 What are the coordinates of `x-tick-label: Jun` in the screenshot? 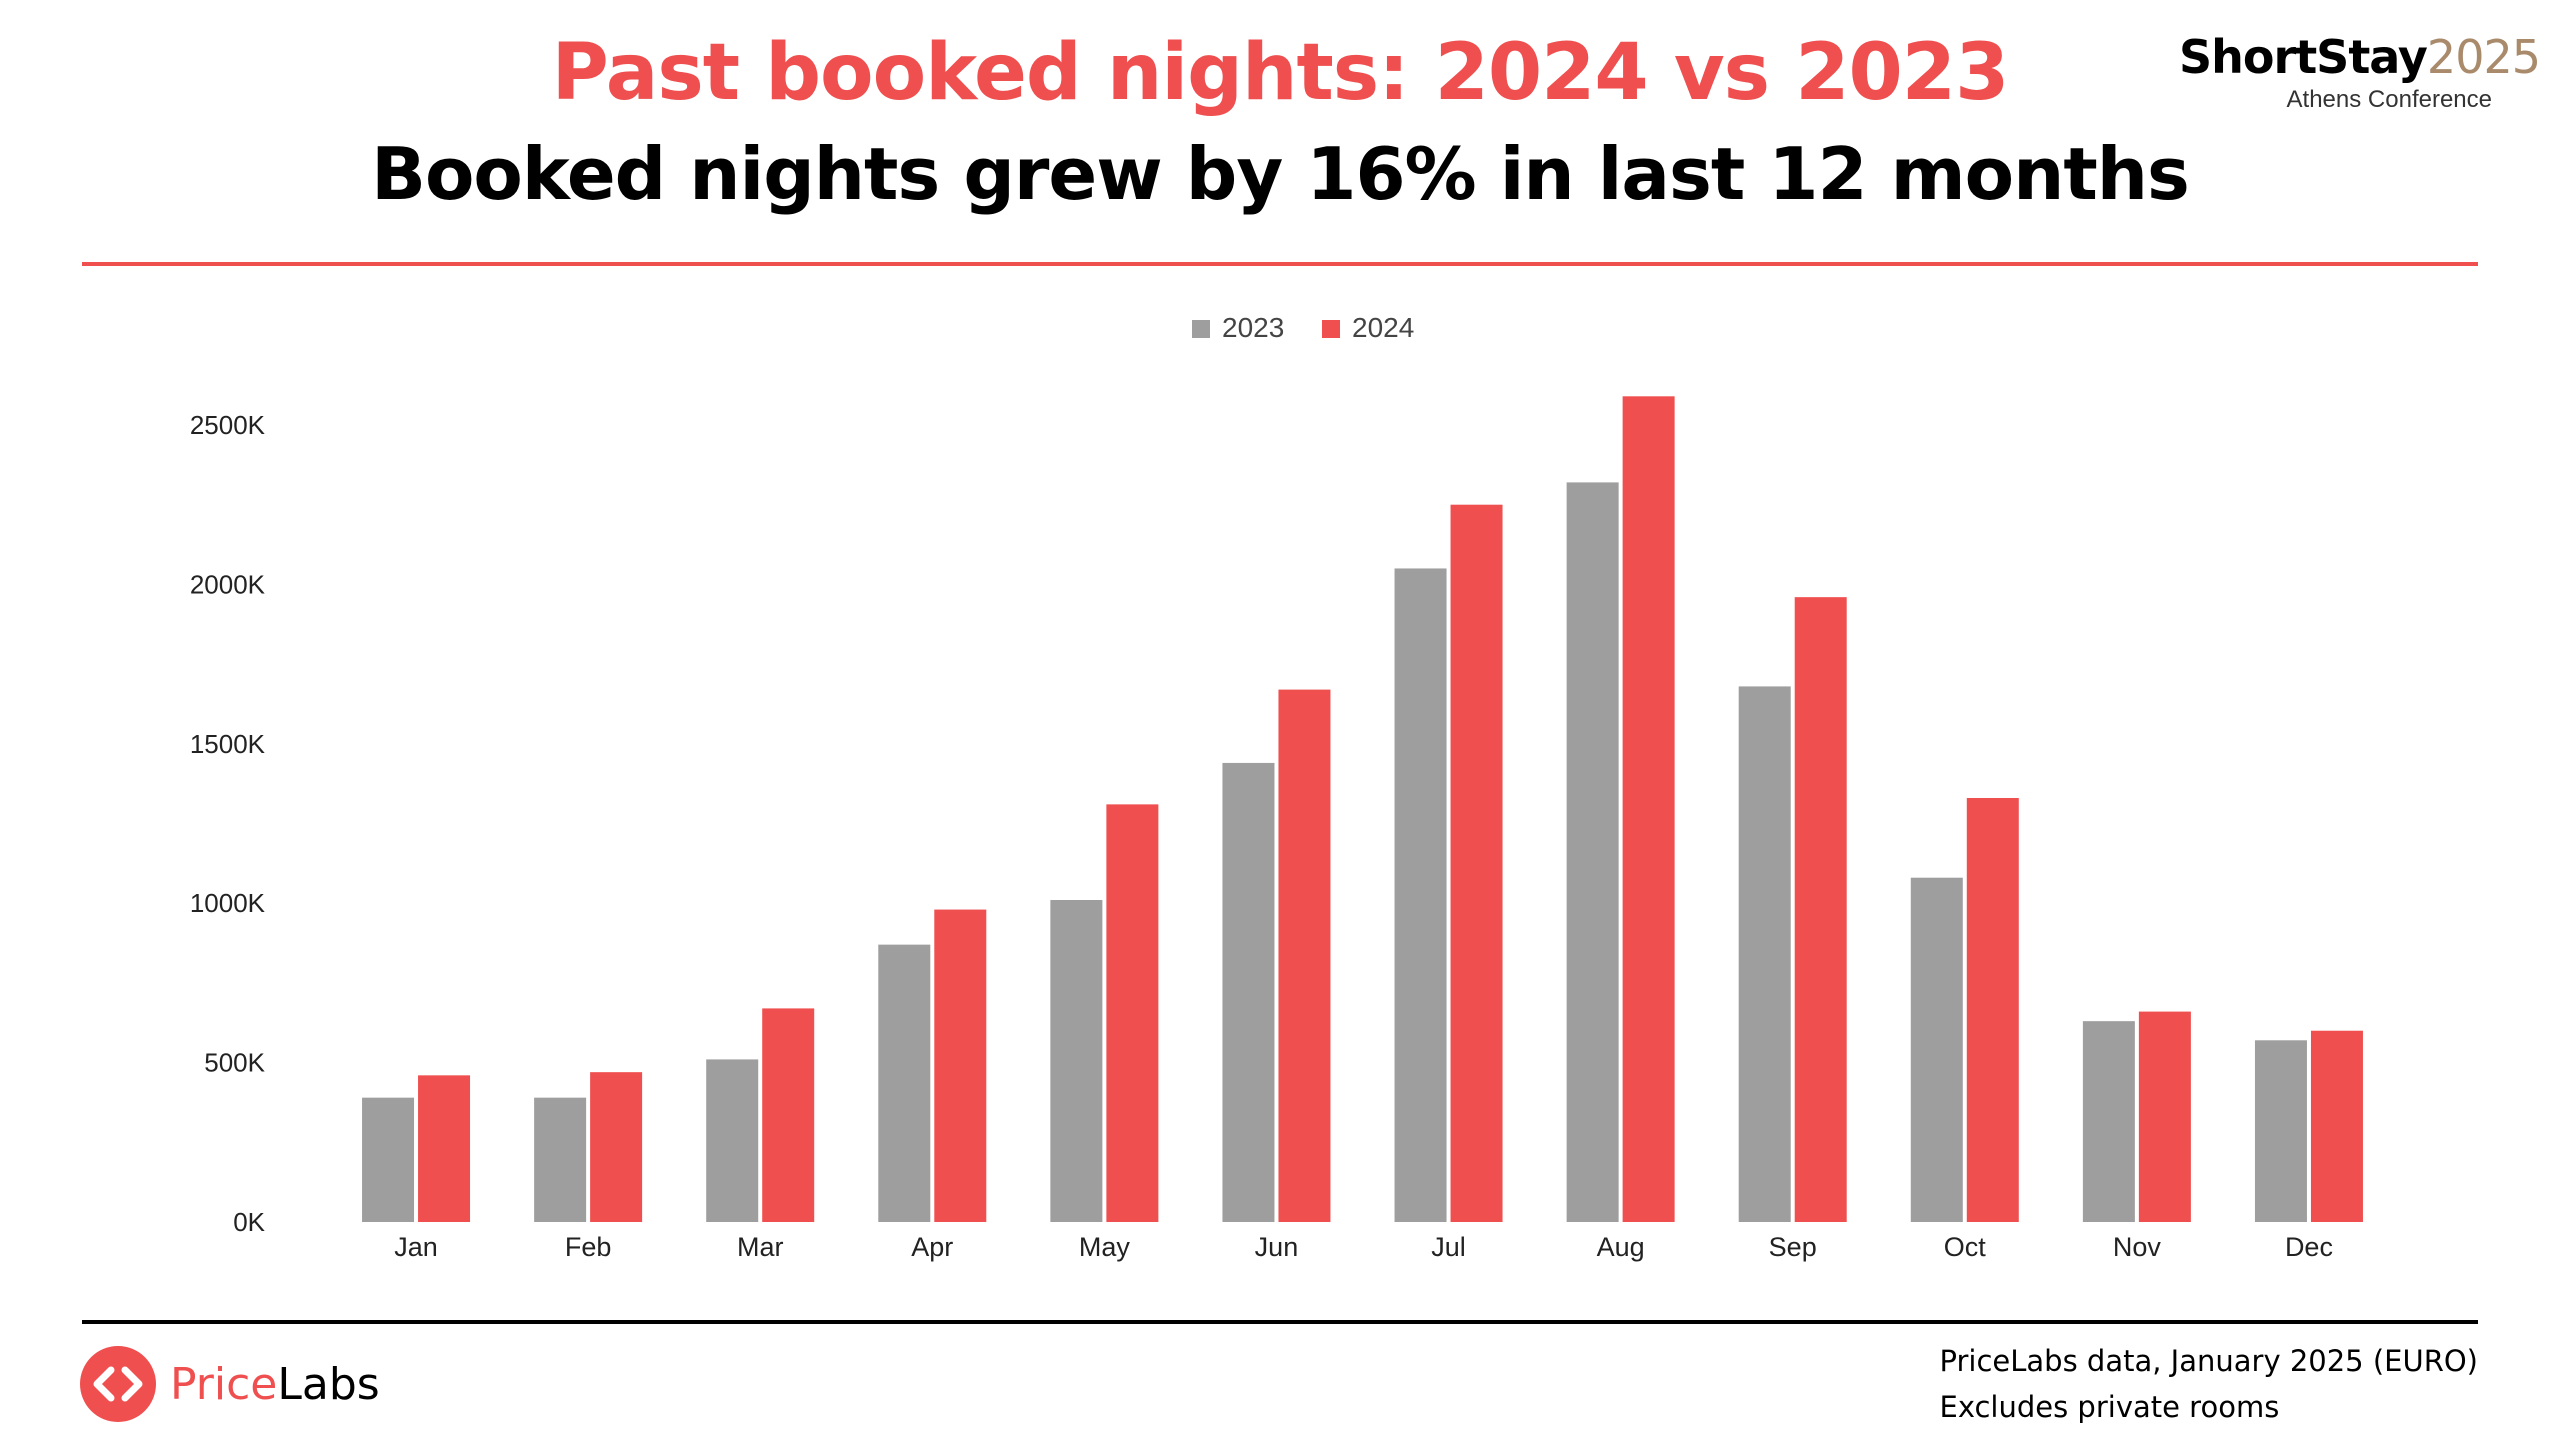 It's located at (1277, 1247).